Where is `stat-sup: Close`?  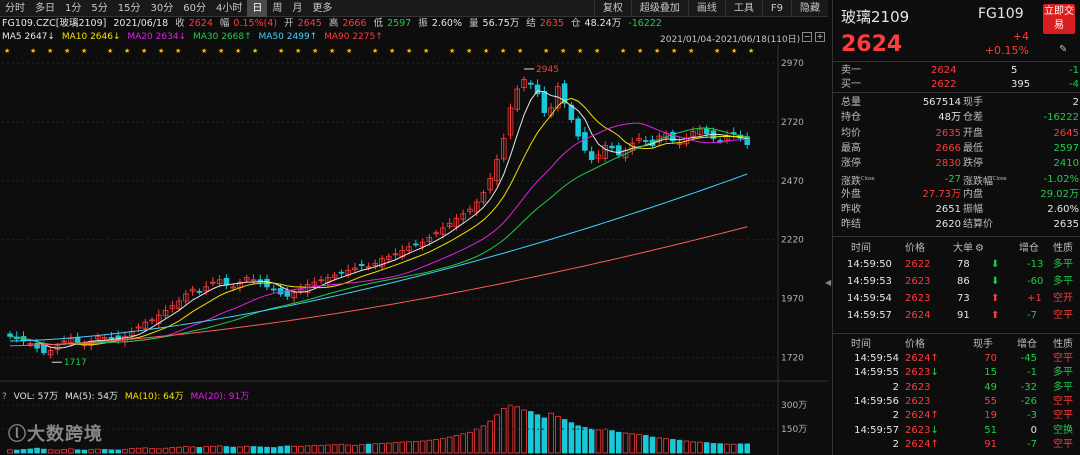
stat-sup: Close is located at coordinates (1000, 178).